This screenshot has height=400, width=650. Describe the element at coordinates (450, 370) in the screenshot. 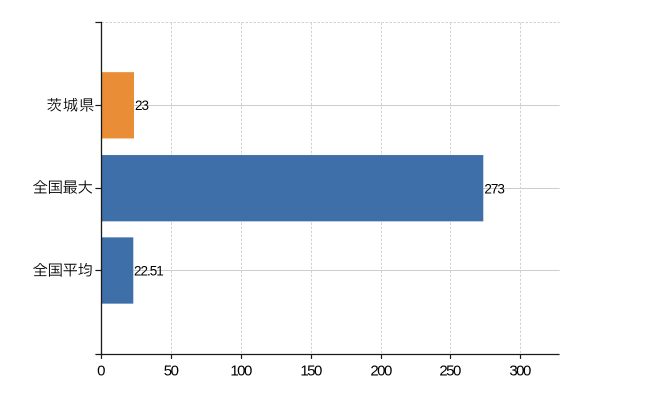

I see `svg-text: 250` at that location.